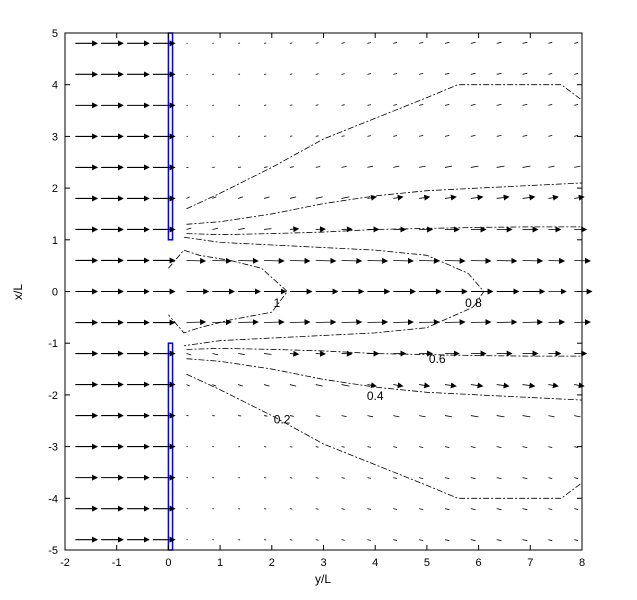 This screenshot has height=600, width=637. I want to click on contour-label: 0.8, so click(473, 303).